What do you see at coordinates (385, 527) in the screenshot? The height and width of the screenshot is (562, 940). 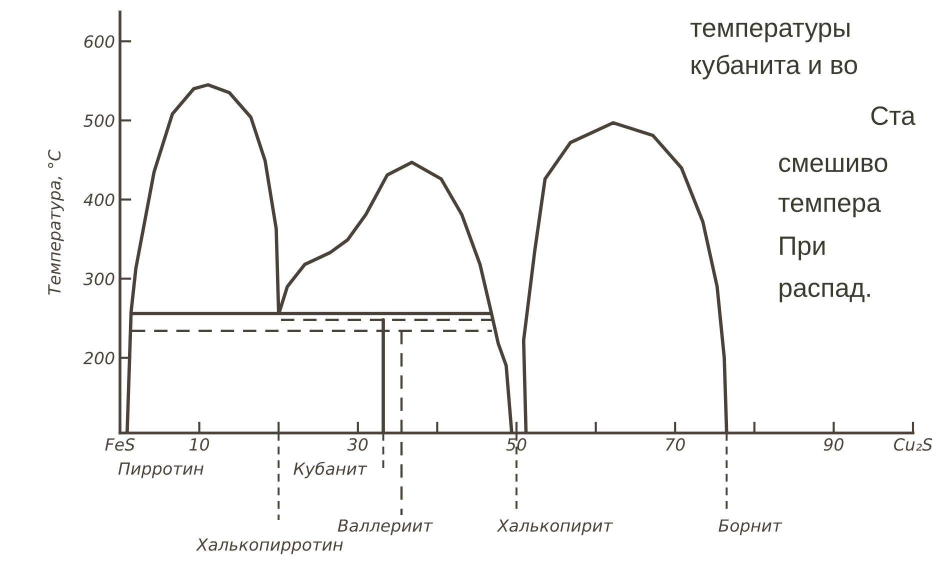 I see `text: Валлериит` at bounding box center [385, 527].